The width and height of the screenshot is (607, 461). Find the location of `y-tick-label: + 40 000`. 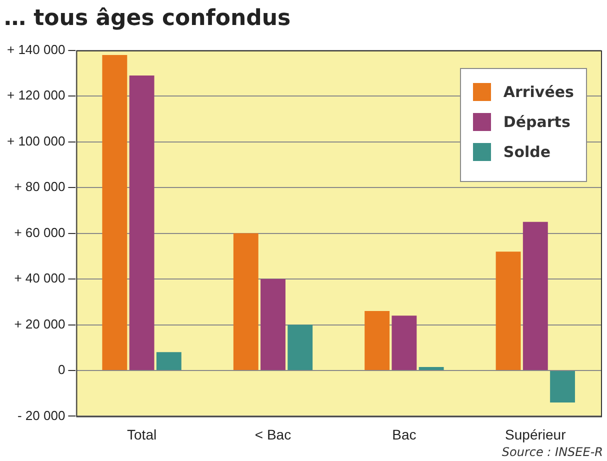

y-tick-label: + 40 000 is located at coordinates (40, 278).